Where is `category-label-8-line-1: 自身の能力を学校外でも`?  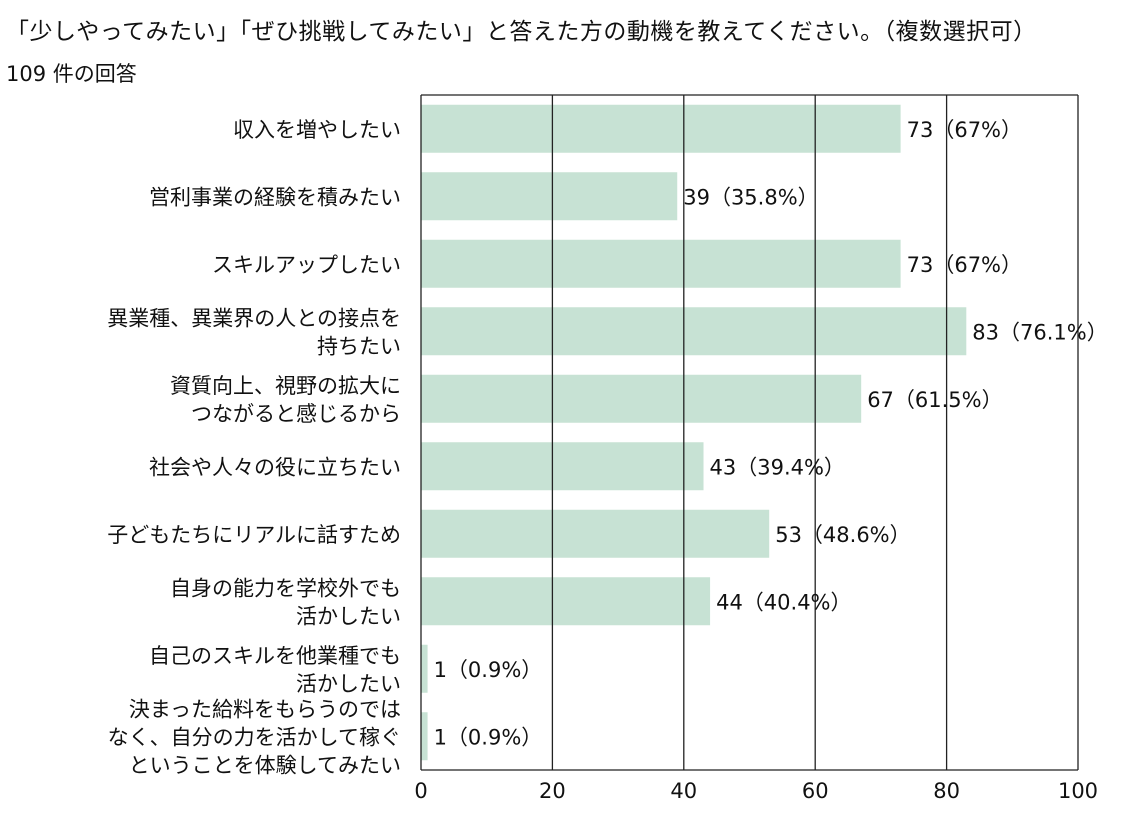
category-label-8-line-1: 自身の能力を学校外でも is located at coordinates (285, 588).